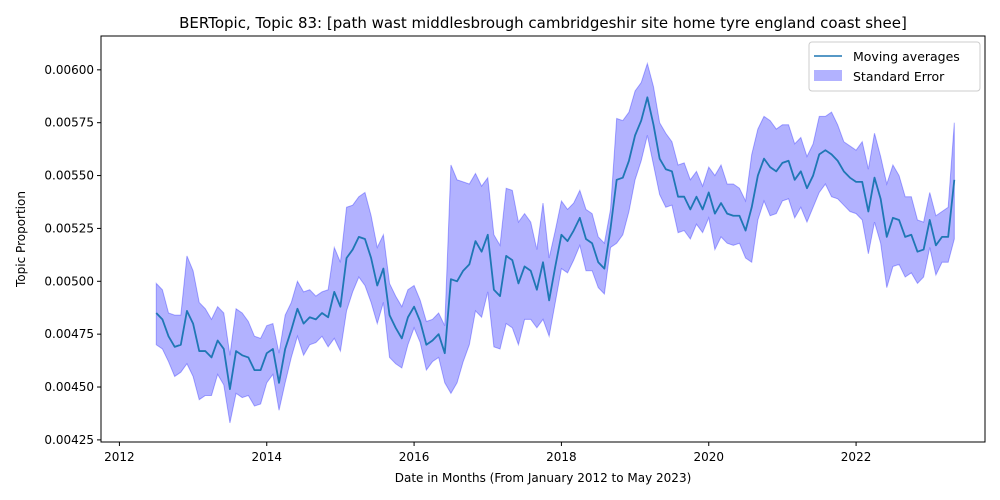 The height and width of the screenshot is (500, 1000). I want to click on x-tick-label: 2014, so click(266, 457).